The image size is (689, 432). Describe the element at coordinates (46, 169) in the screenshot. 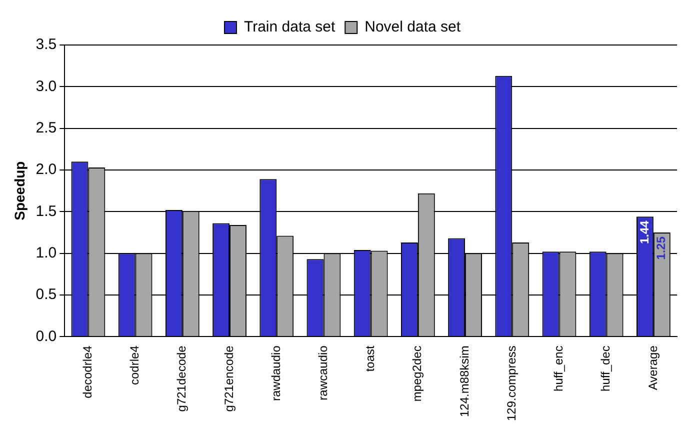

I see `y-tick-label: 2.0` at that location.